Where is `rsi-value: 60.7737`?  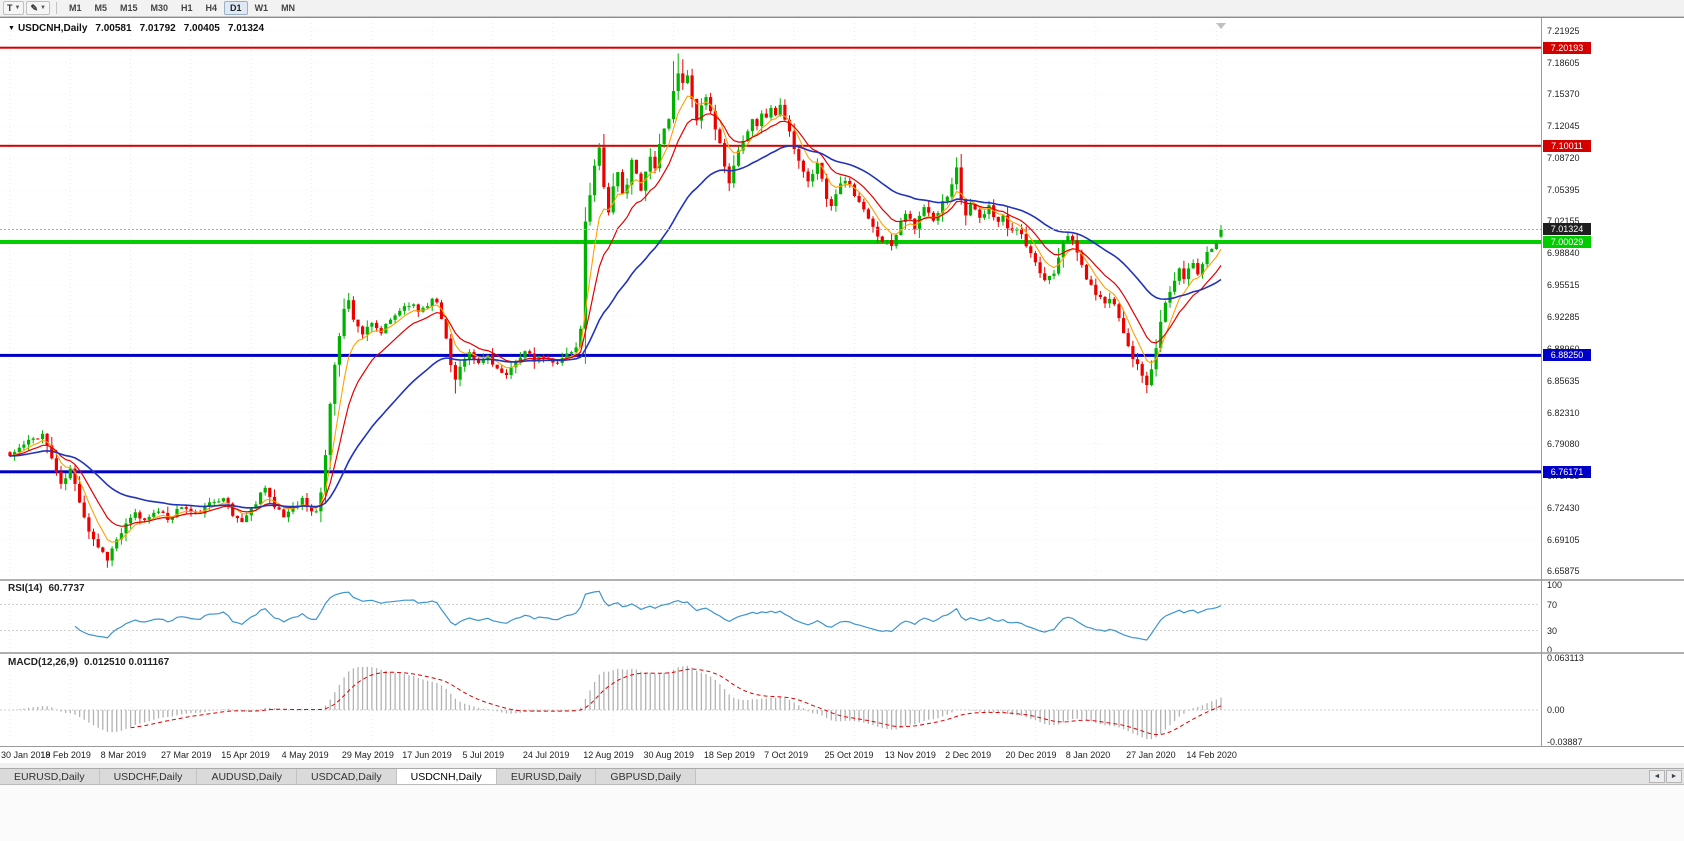 rsi-value: 60.7737 is located at coordinates (66, 588).